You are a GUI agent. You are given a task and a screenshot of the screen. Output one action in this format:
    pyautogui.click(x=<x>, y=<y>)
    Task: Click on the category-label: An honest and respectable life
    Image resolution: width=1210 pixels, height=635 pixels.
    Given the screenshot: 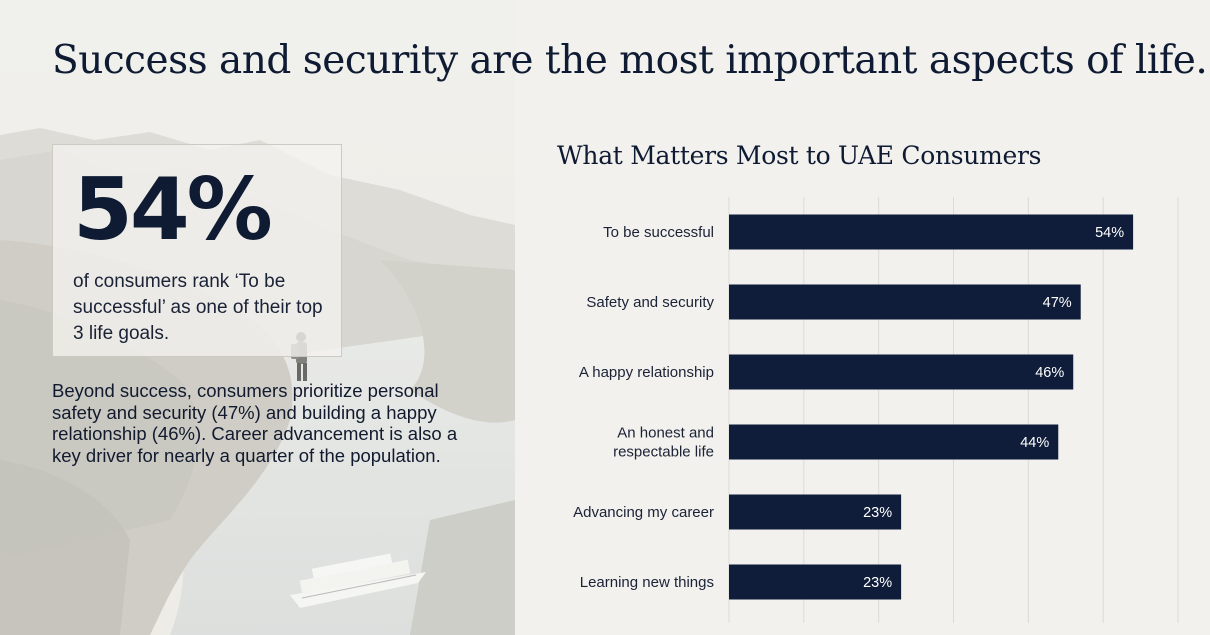 What is the action you would take?
    pyautogui.click(x=663, y=443)
    